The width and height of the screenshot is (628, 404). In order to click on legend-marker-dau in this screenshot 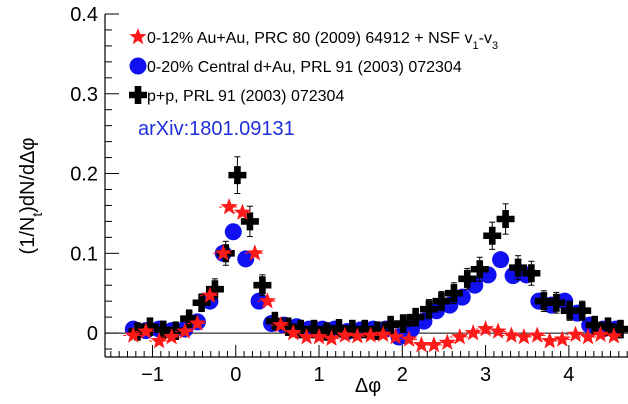, I will do `click(138, 66)`.